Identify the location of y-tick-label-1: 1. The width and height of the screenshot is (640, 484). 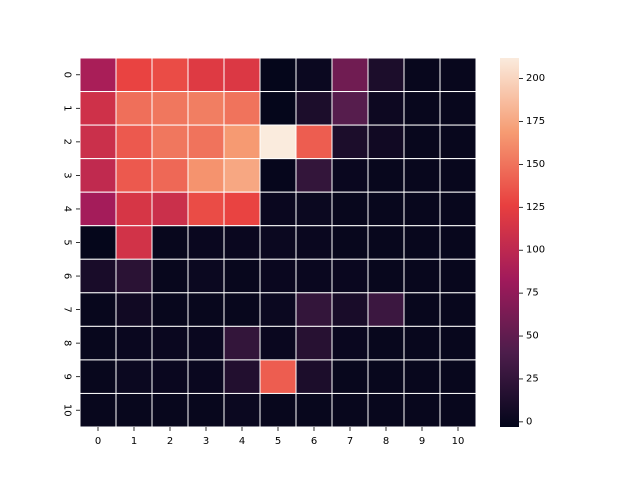
(67, 108).